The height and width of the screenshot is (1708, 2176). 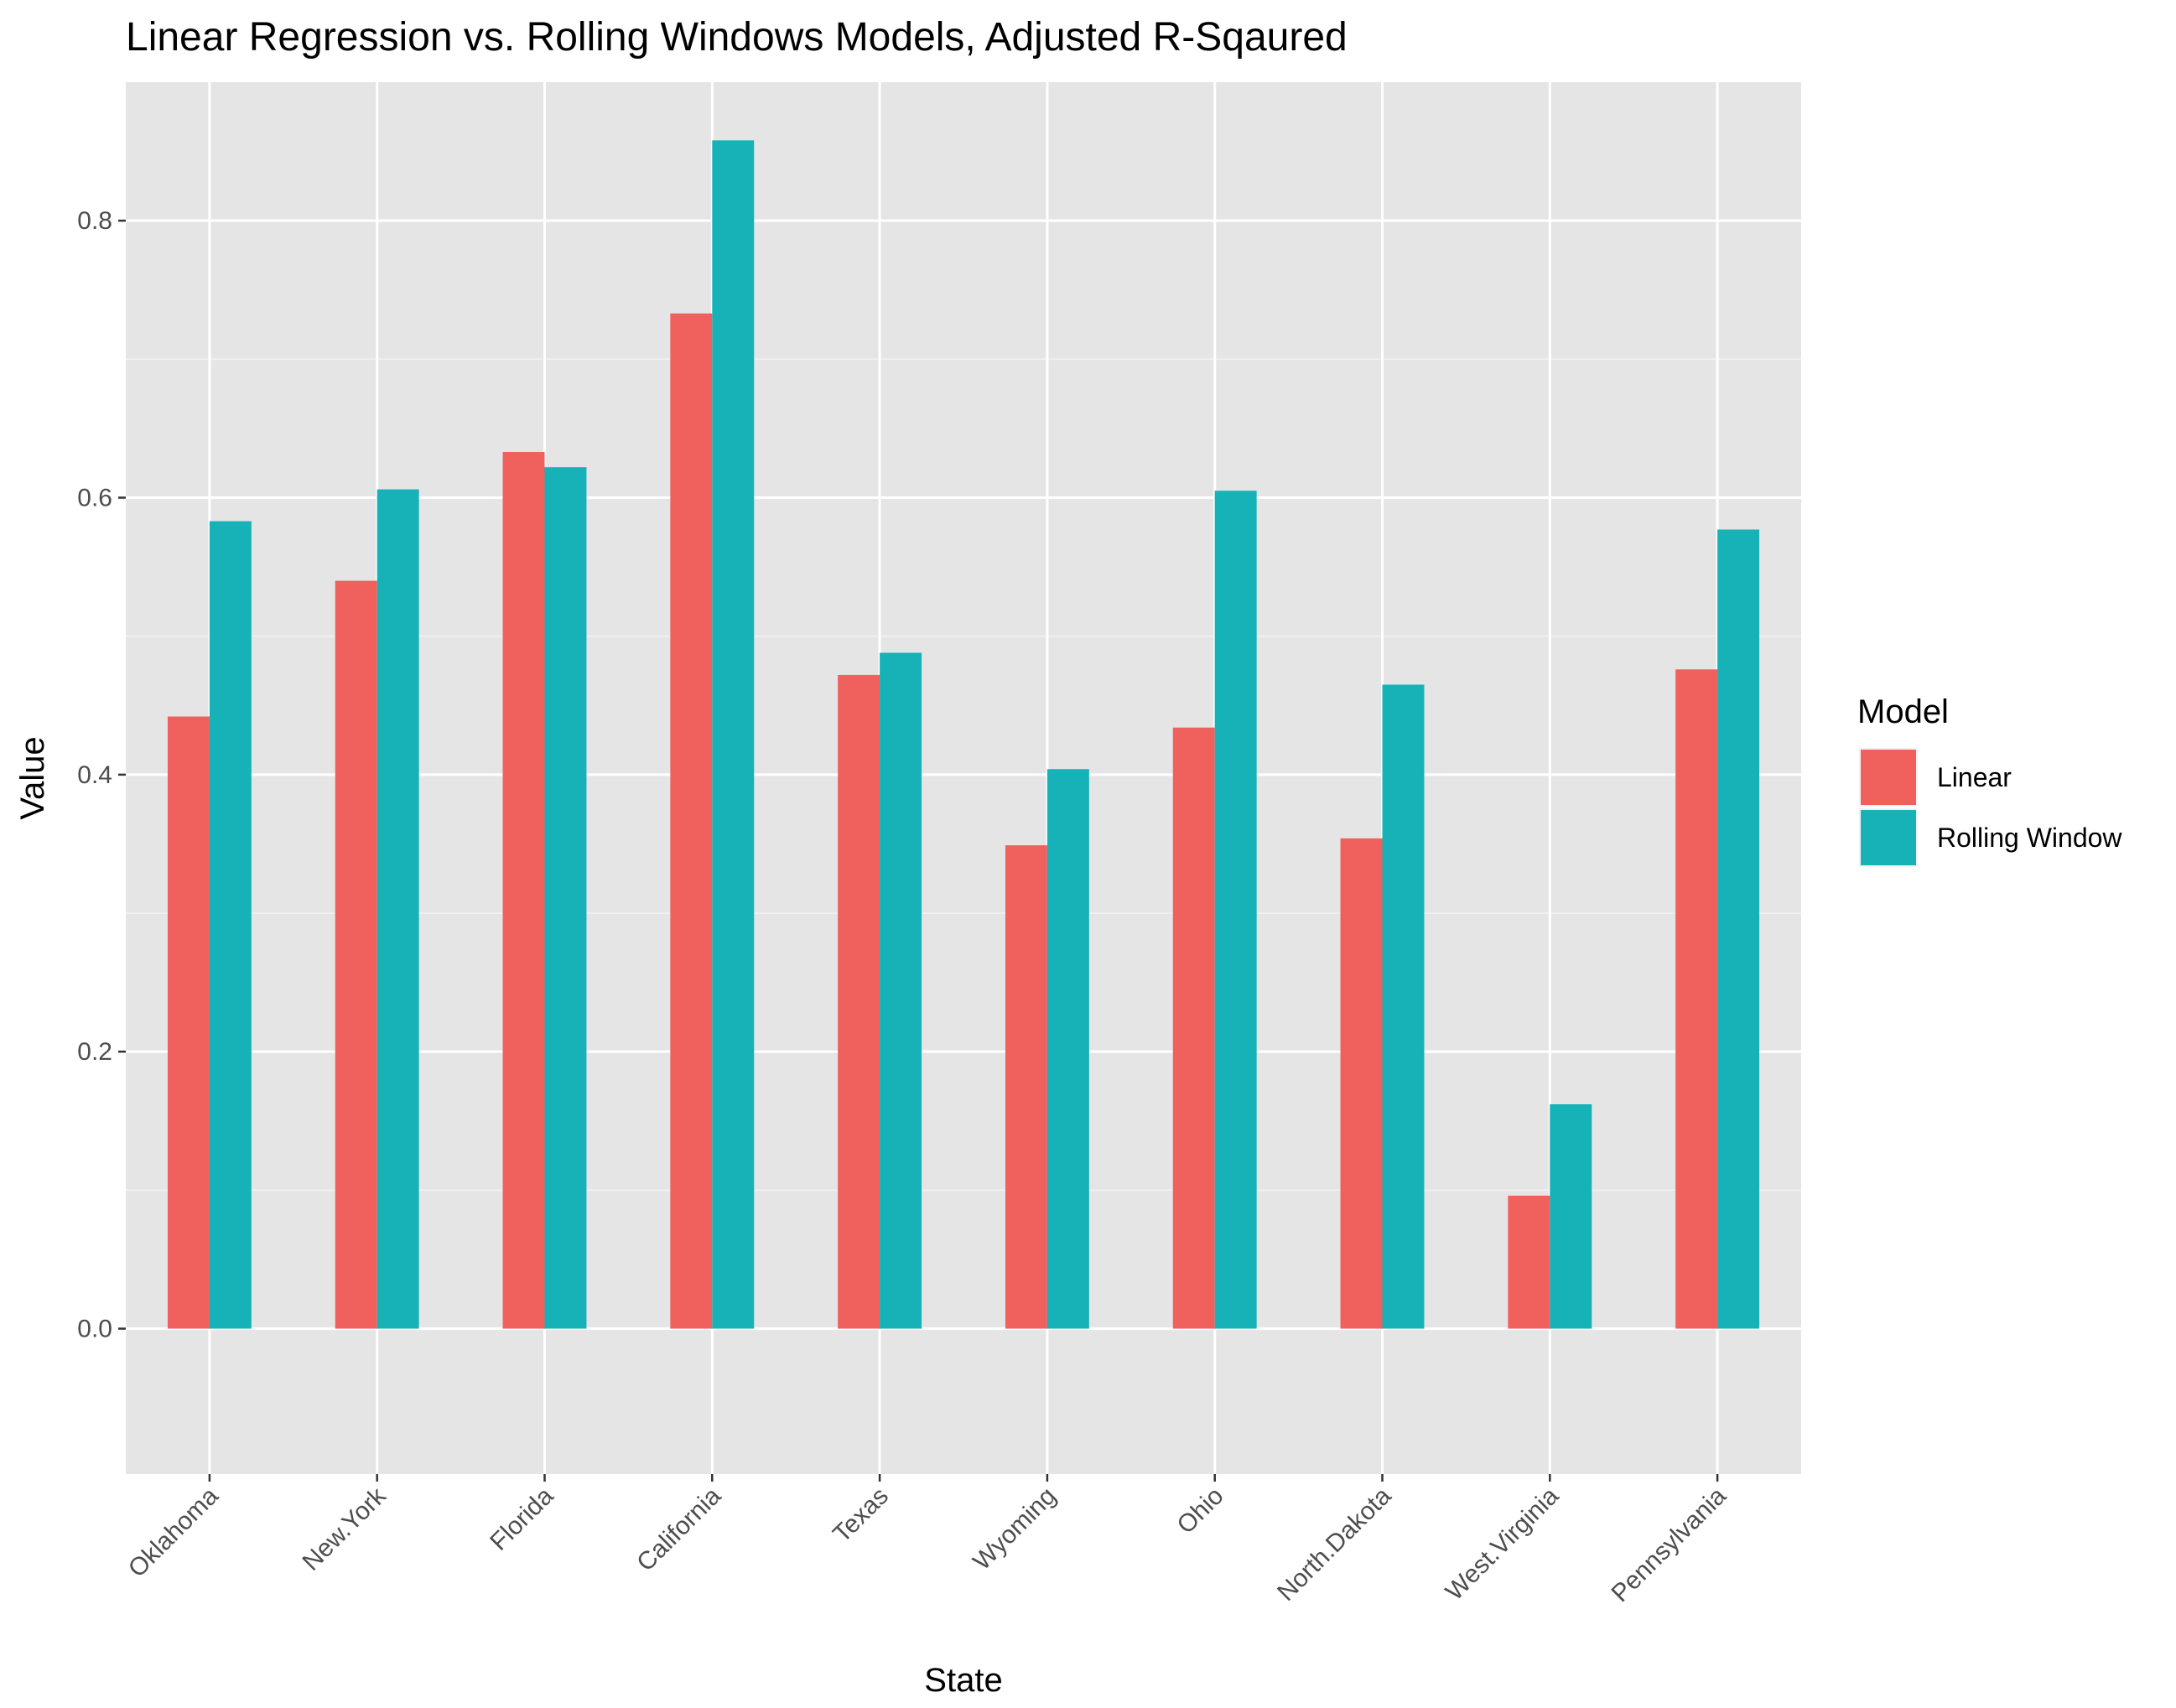 I want to click on x-axis-title: State, so click(x=963, y=1680).